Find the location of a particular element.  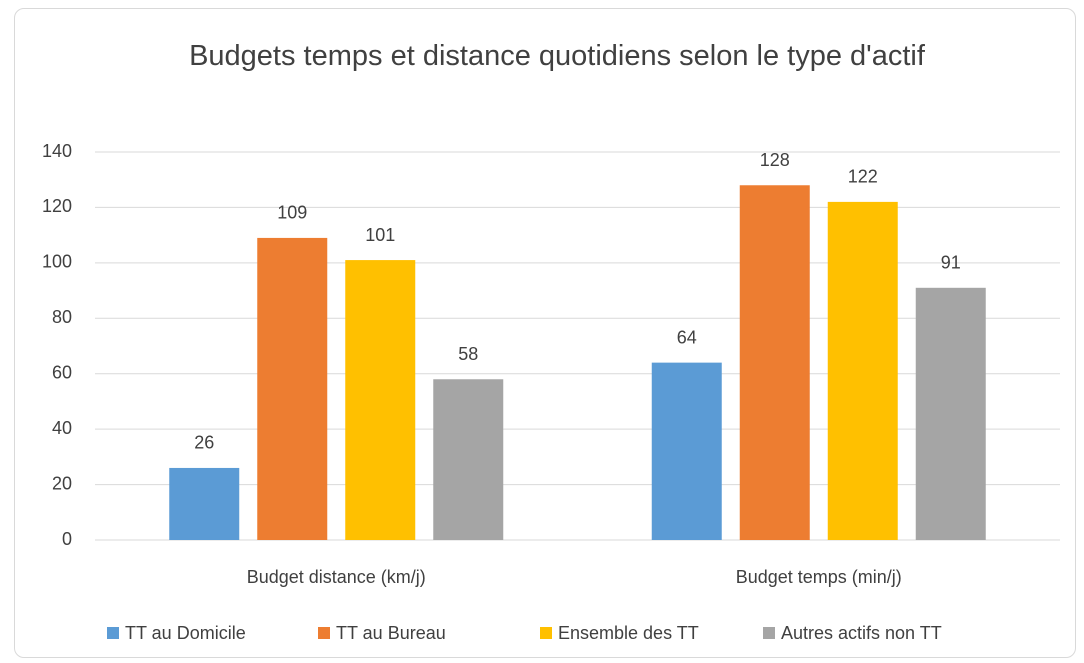

y-tick-label: 0 is located at coordinates (67, 539).